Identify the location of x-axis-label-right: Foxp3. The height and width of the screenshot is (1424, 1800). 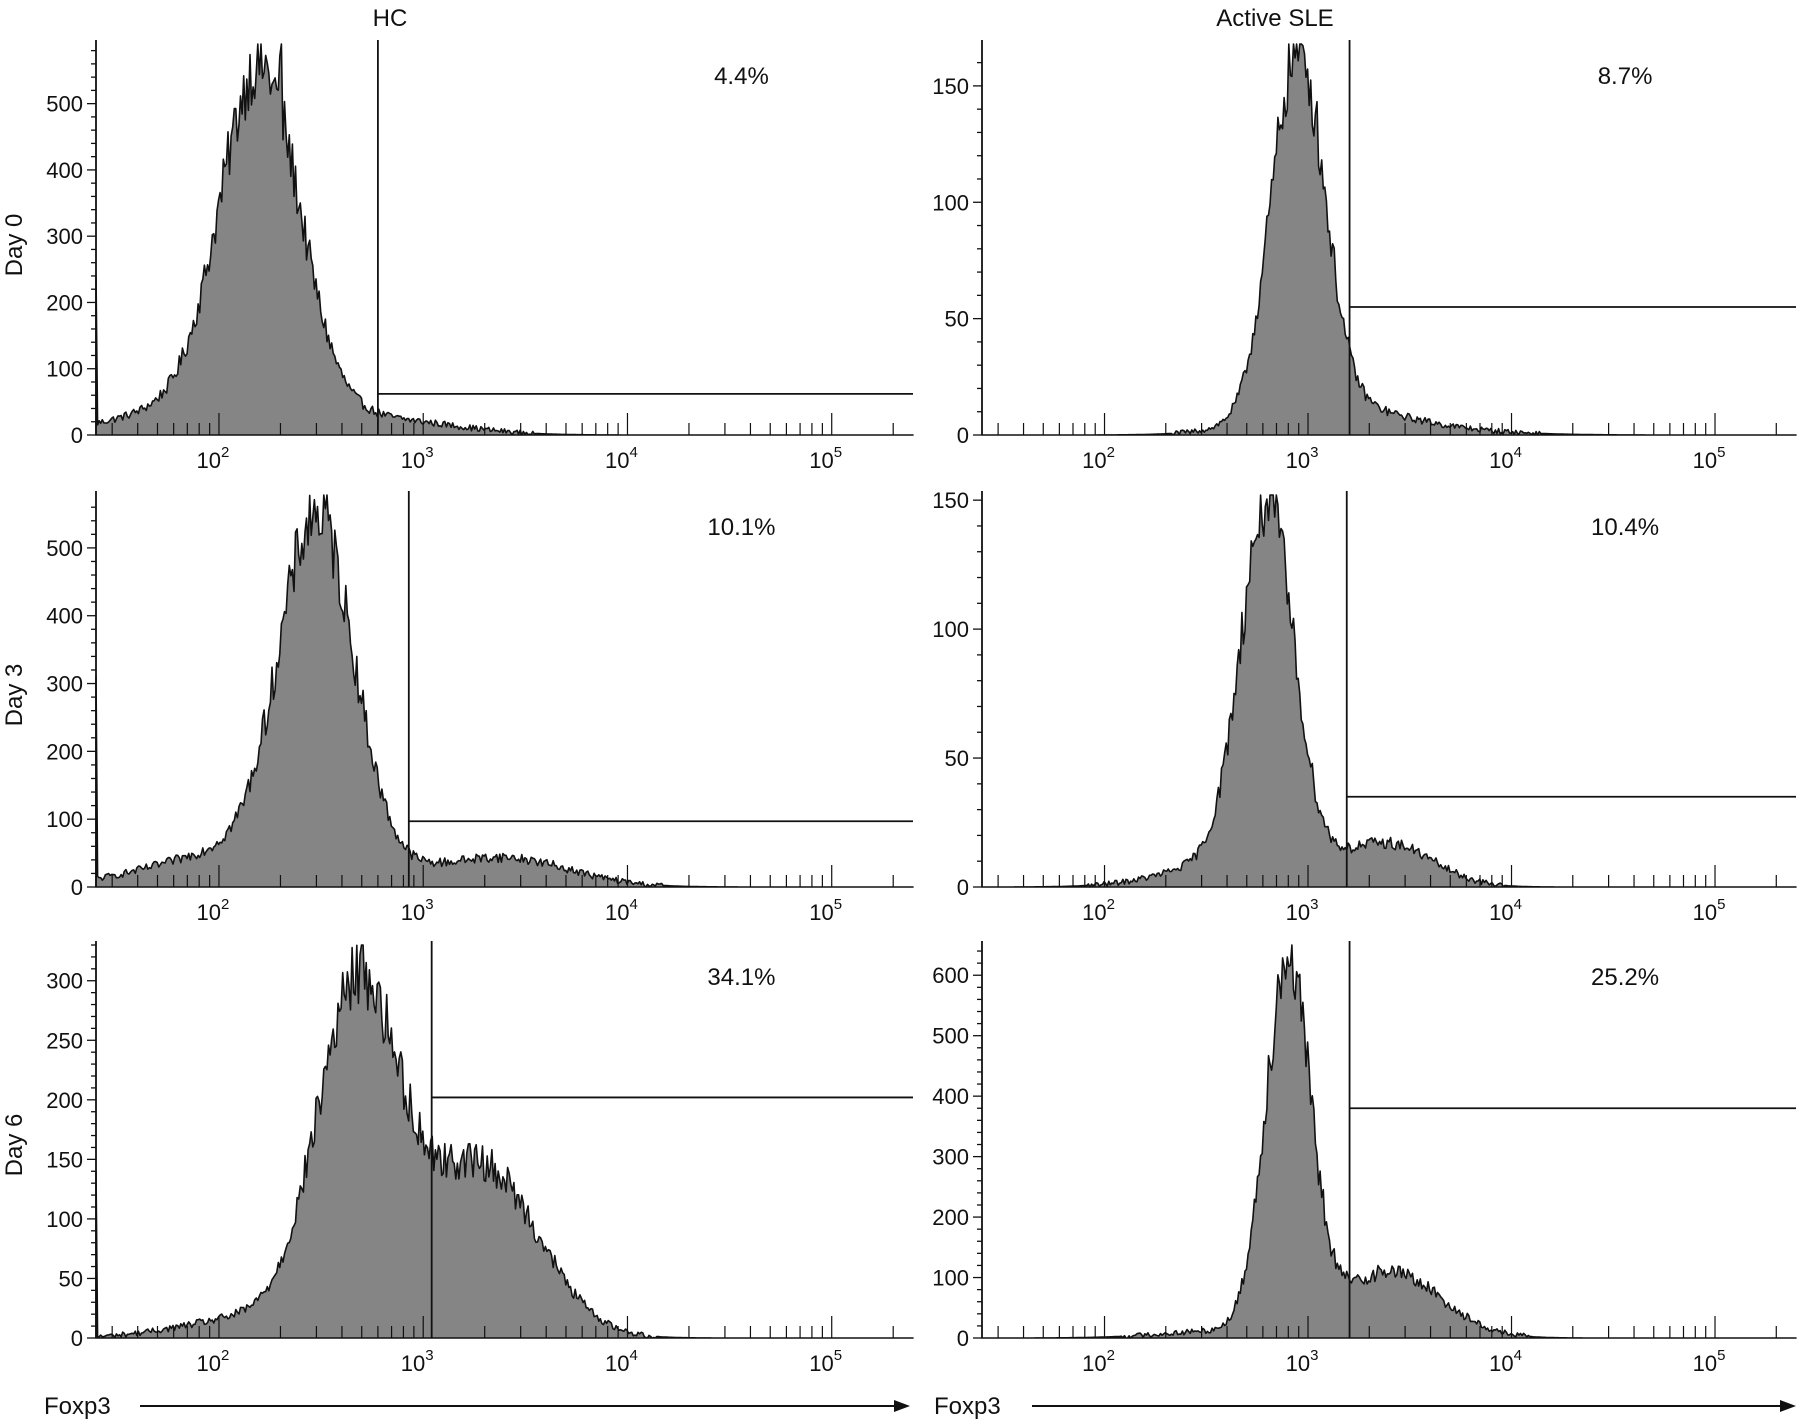
(967, 1406).